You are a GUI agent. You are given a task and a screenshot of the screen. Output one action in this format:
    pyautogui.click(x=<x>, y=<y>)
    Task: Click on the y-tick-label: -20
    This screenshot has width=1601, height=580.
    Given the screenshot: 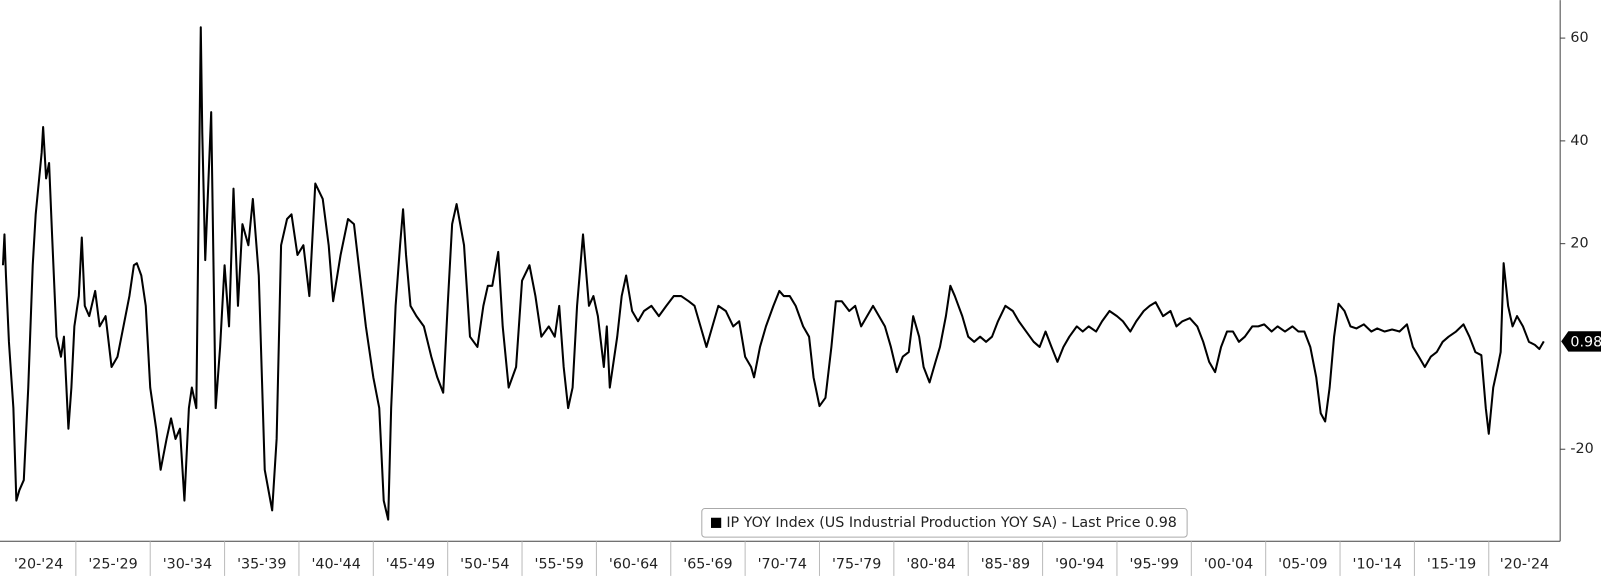 What is the action you would take?
    pyautogui.click(x=1581, y=449)
    